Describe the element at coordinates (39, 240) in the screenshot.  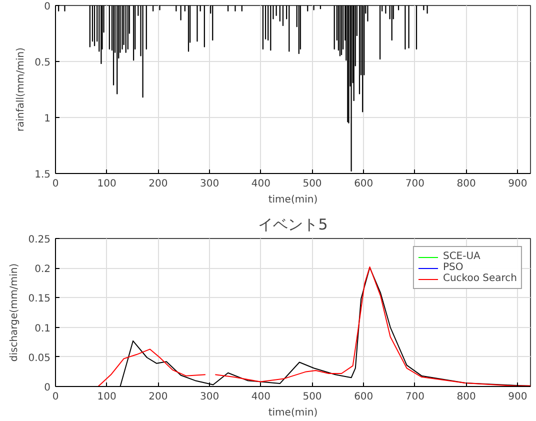
I see `y-tick-label: 0.25` at that location.